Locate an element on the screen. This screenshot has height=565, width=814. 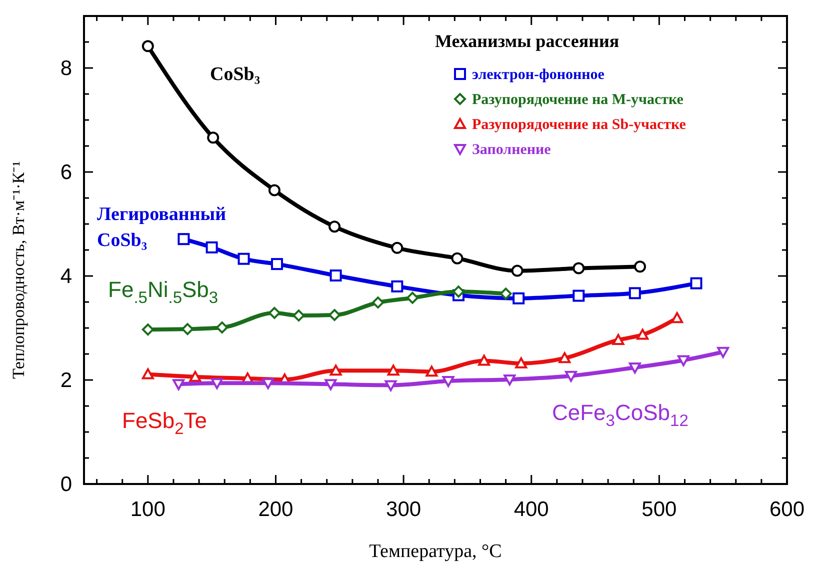
annotation: Легированный CoSb₃ is located at coordinates (161, 227).